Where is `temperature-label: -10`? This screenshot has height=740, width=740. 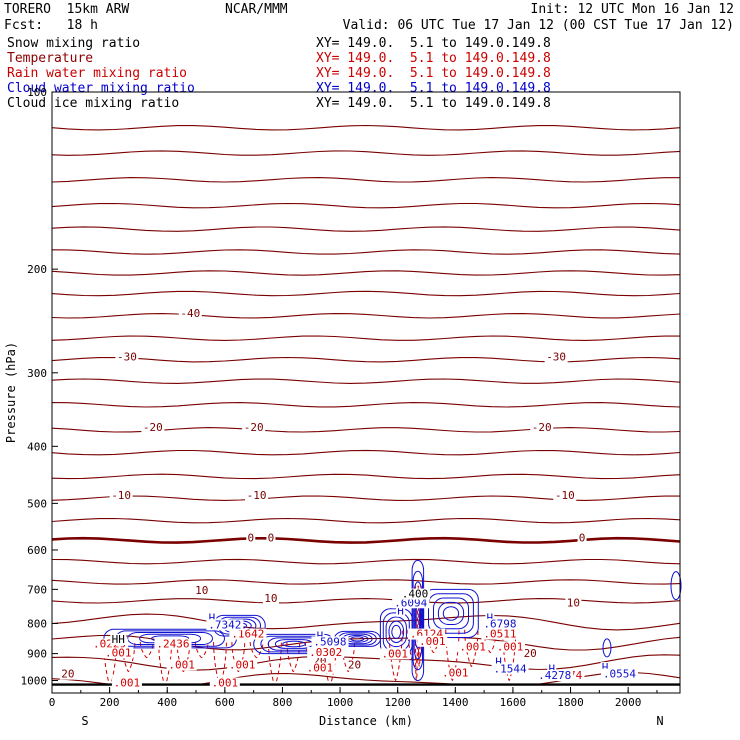 temperature-label: -10 is located at coordinates (565, 495).